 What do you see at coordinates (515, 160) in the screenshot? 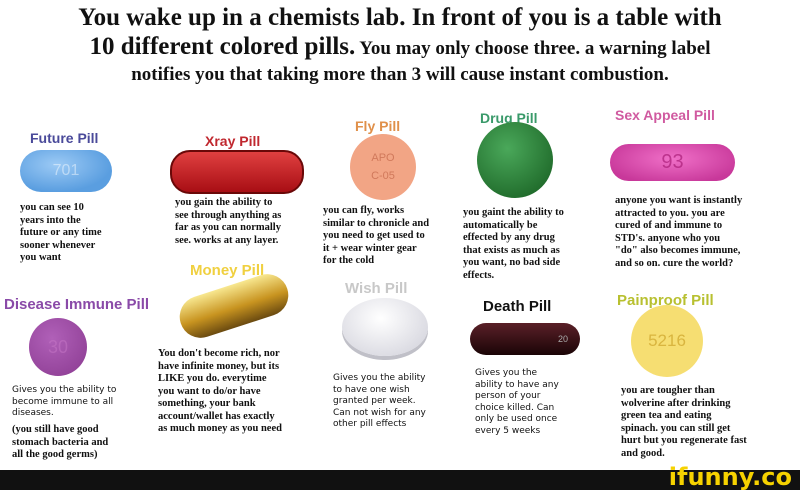
I see `drug-pill-image` at bounding box center [515, 160].